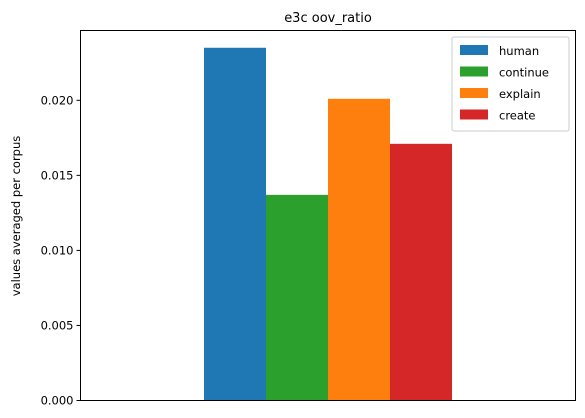 The image size is (585, 418). I want to click on y-tick-label: 0.015, so click(57, 175).